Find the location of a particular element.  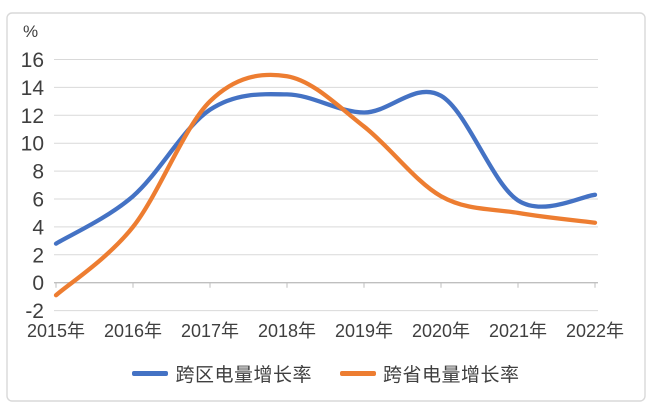

y-axis-tick-label: 12 is located at coordinates (32, 116).